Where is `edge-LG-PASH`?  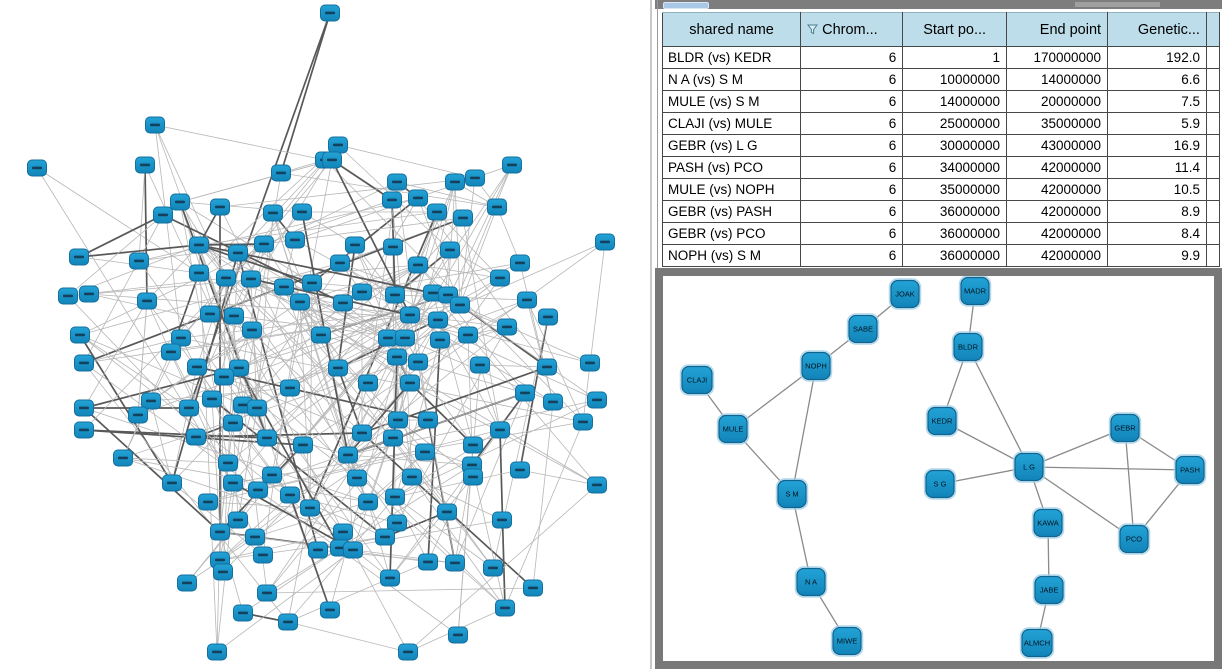 edge-LG-PASH is located at coordinates (1109, 468).